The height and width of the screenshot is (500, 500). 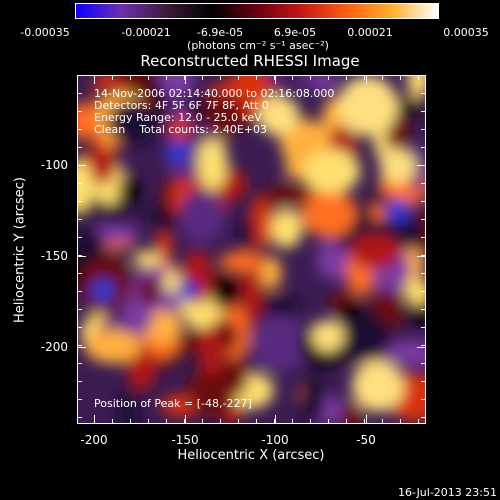 What do you see at coordinates (251, 455) in the screenshot?
I see `x-axis-label: Heliocentric X (arcsec)` at bounding box center [251, 455].